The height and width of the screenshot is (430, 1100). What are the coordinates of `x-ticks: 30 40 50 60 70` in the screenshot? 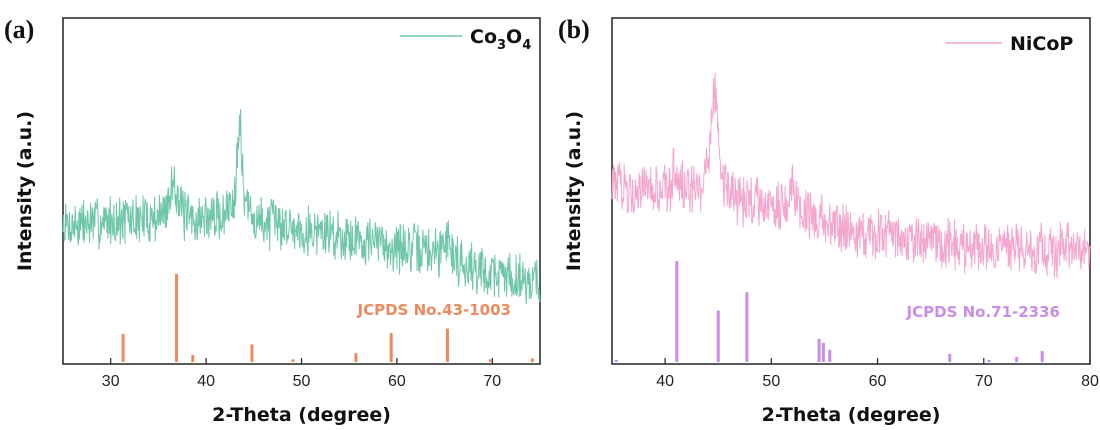 It's located at (301, 374).